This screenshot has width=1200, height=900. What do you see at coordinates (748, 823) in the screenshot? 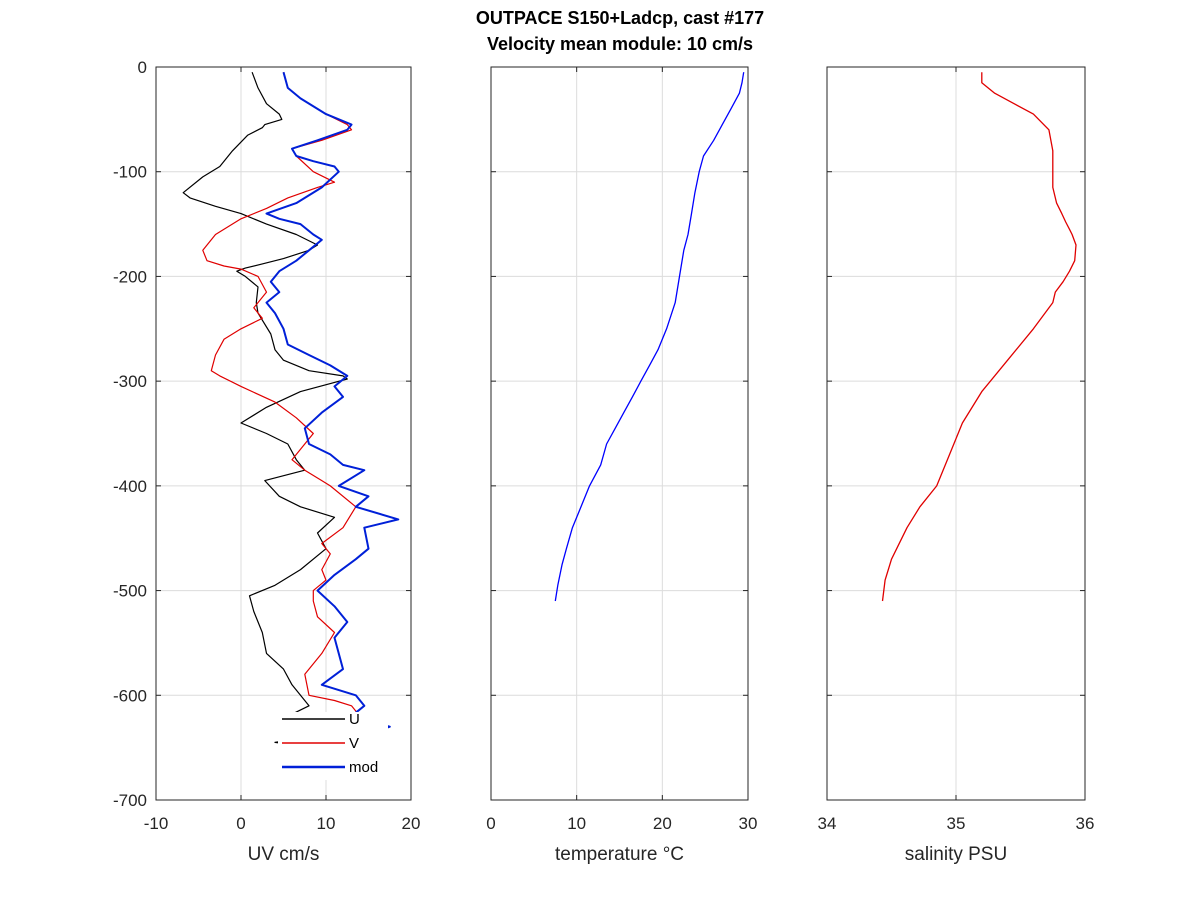
I see `temperature-xtick-label-3: 30` at bounding box center [748, 823].